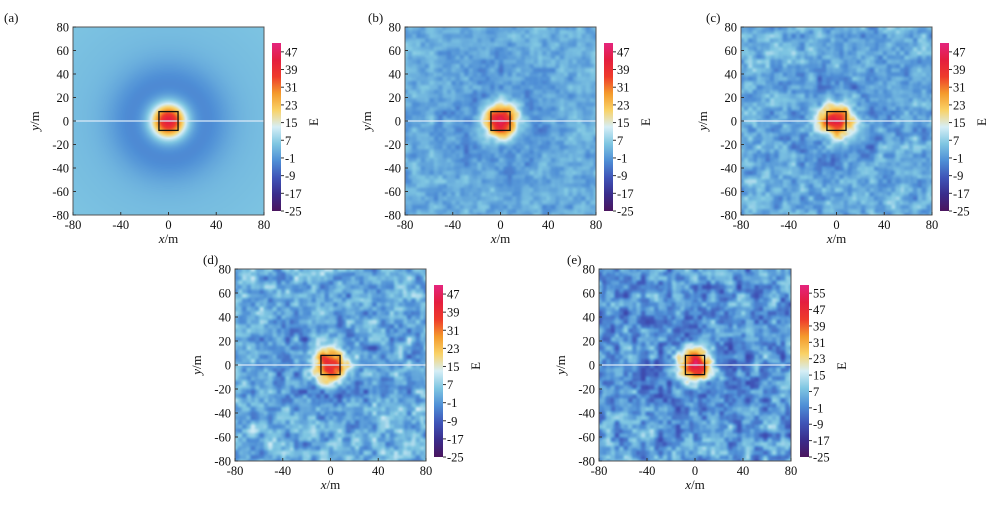  What do you see at coordinates (11, 17) in the screenshot?
I see `panel-label: (a)` at bounding box center [11, 17].